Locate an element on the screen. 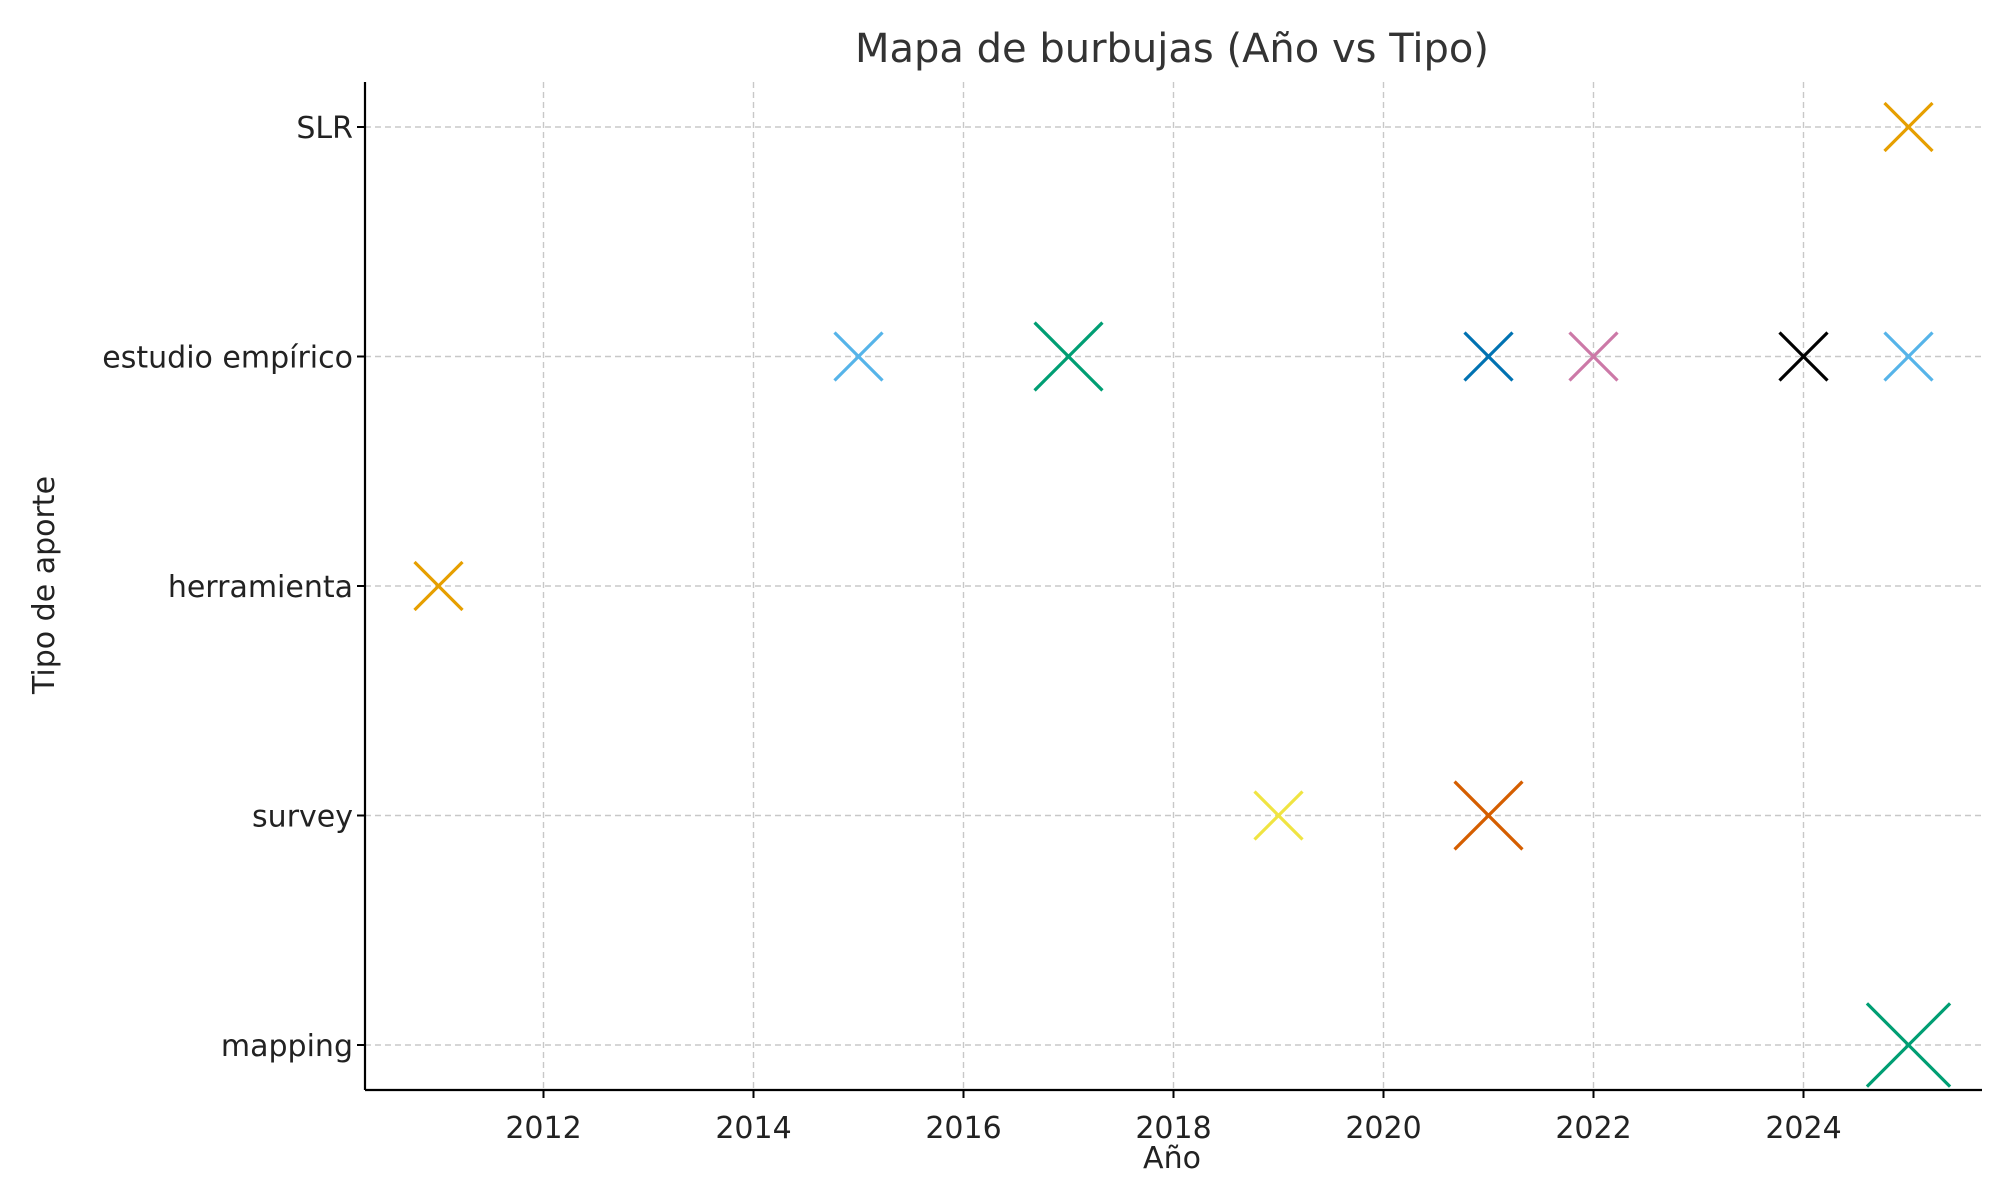  y-tick-label: SLR is located at coordinates (324, 128).